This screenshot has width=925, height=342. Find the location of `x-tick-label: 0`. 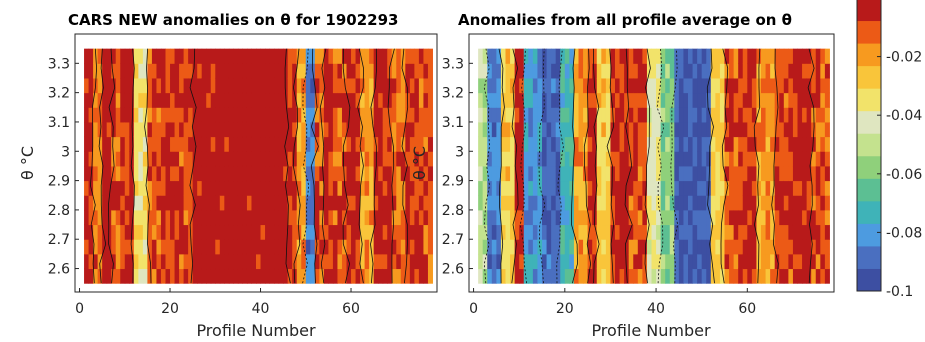

x-tick-label: 0 is located at coordinates (473, 309).